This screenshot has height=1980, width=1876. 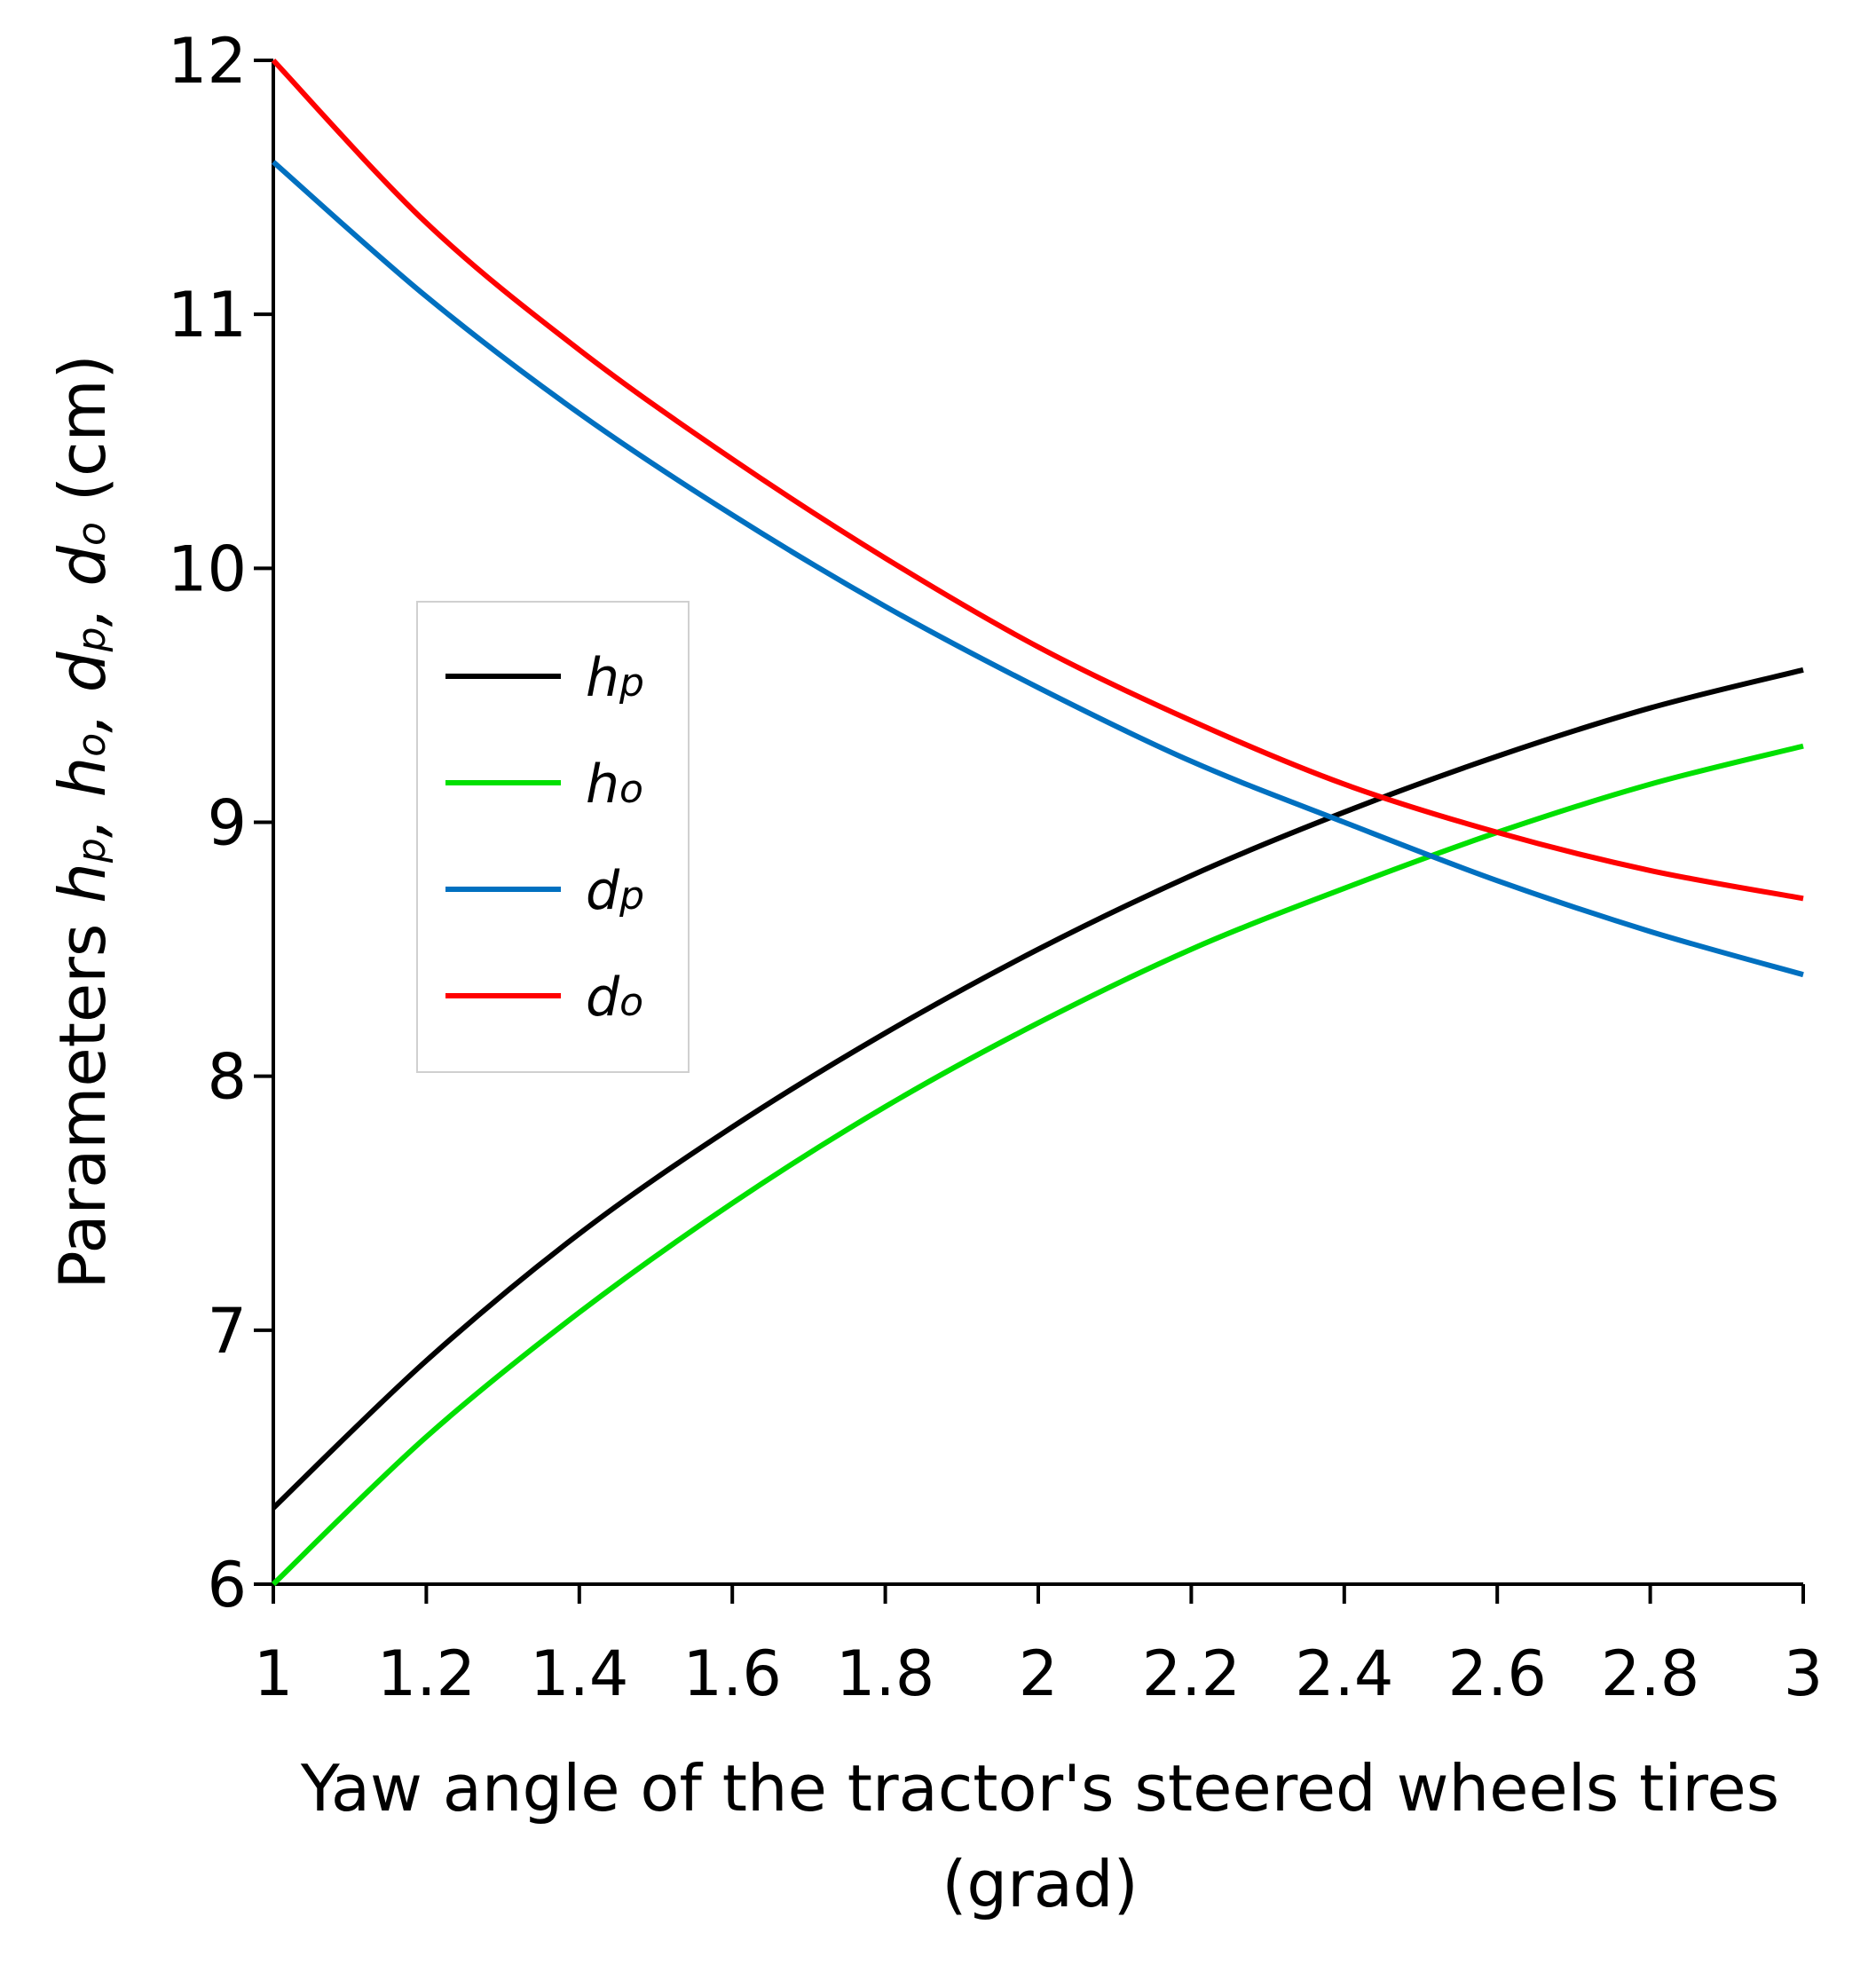 I want to click on x-tick-label: 2, so click(x=1039, y=1674).